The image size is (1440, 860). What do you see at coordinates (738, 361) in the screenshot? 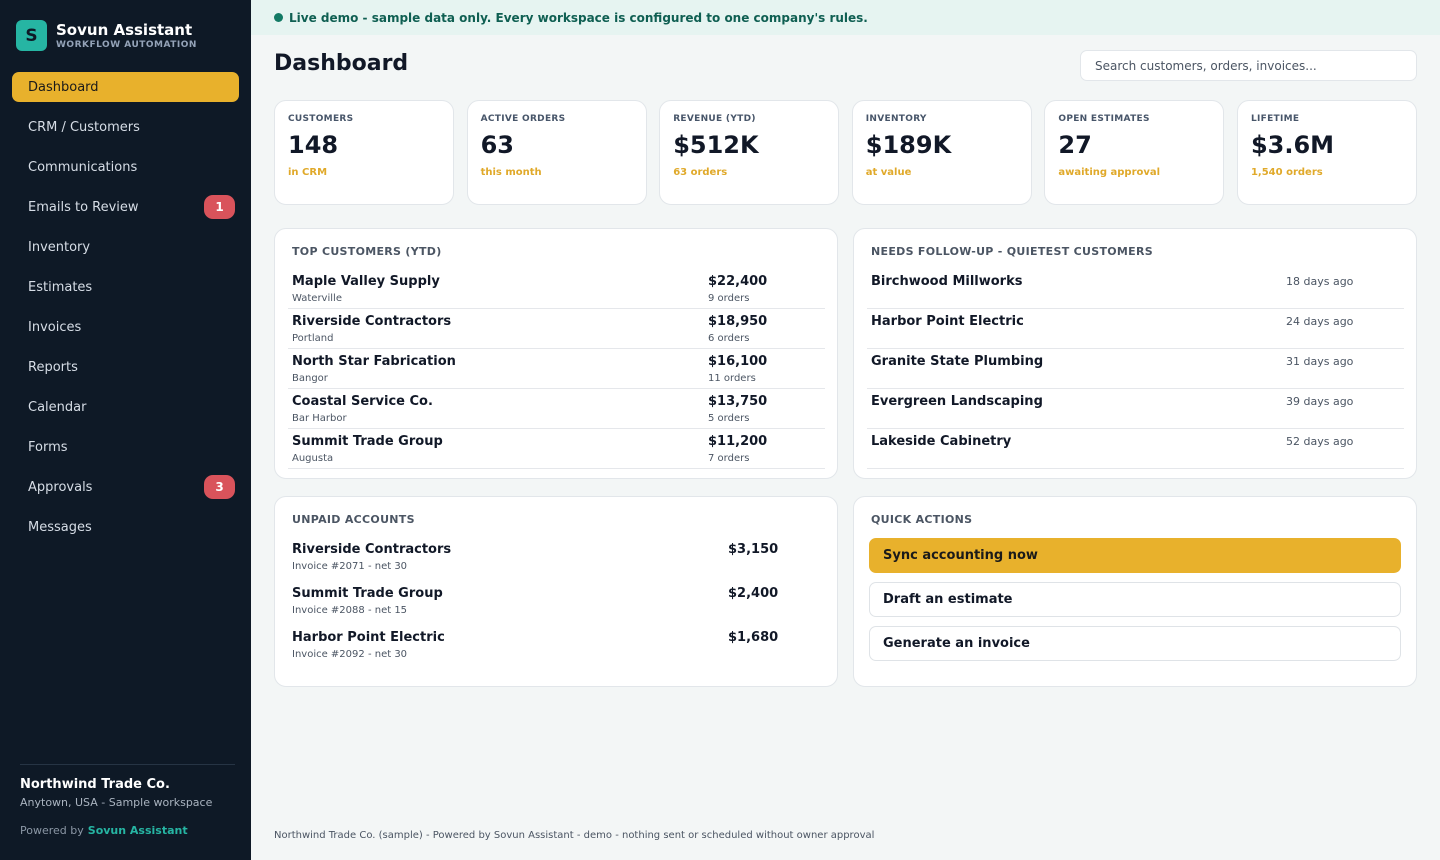
I see `customer-revenue: $16,100` at bounding box center [738, 361].